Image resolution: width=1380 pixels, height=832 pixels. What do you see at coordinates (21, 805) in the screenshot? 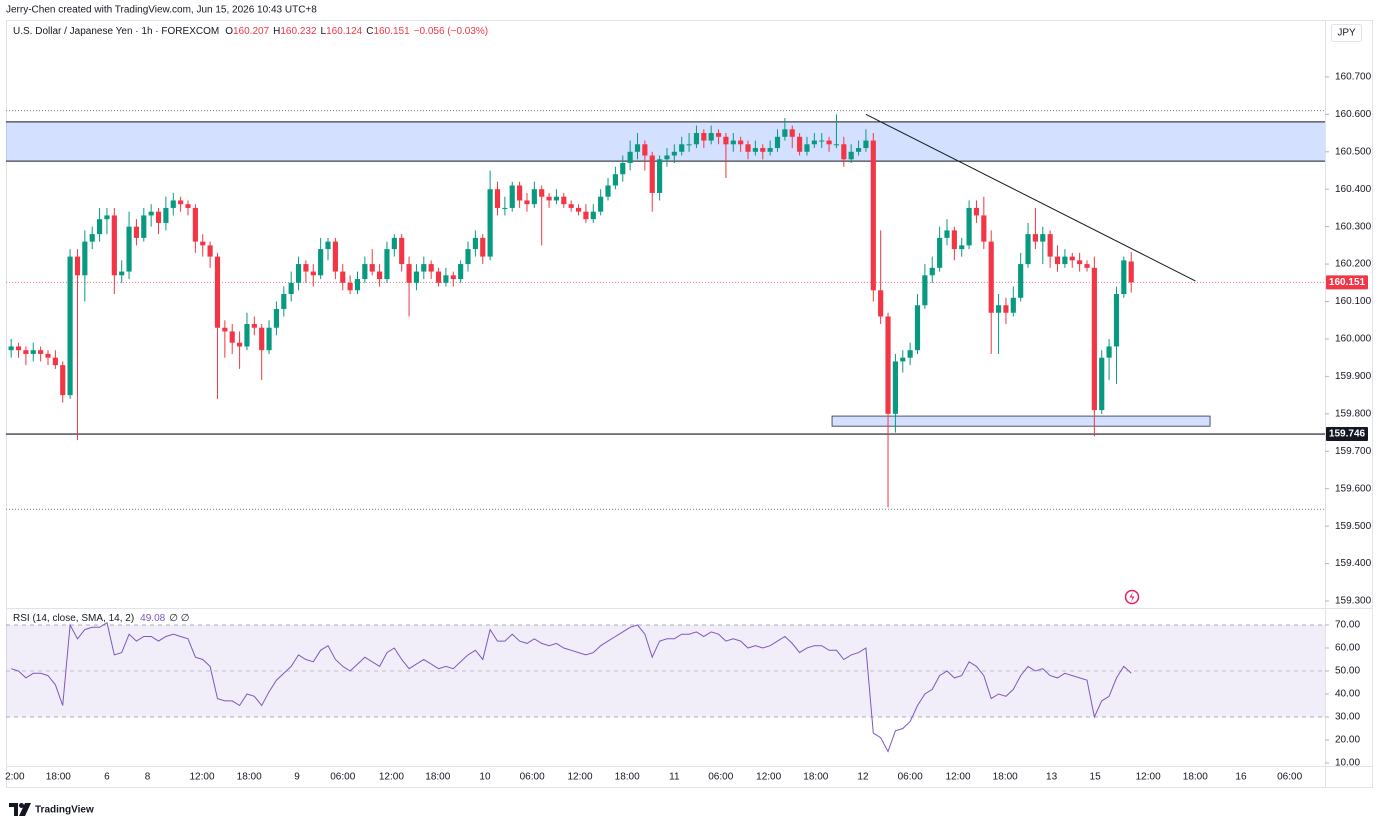
I see `logo-dot` at bounding box center [21, 805].